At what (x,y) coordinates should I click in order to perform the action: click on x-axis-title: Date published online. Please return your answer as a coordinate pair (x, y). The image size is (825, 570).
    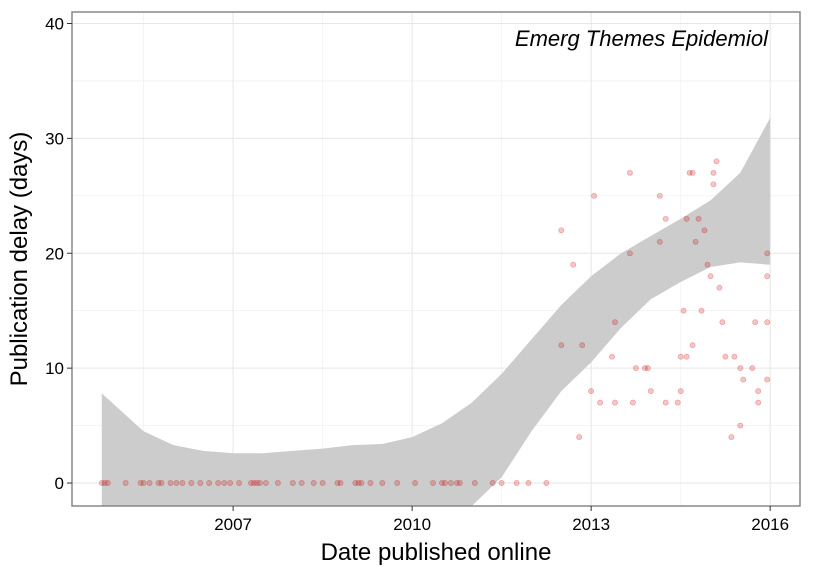
    Looking at the image, I should click on (436, 552).